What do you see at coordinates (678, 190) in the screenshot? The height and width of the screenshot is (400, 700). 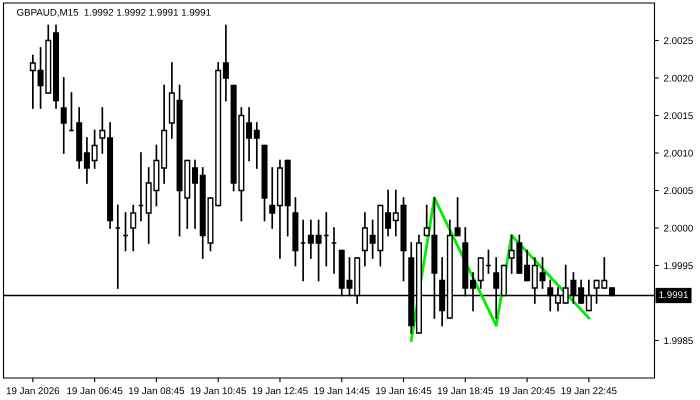 I see `y-tick-label: 2.0005` at bounding box center [678, 190].